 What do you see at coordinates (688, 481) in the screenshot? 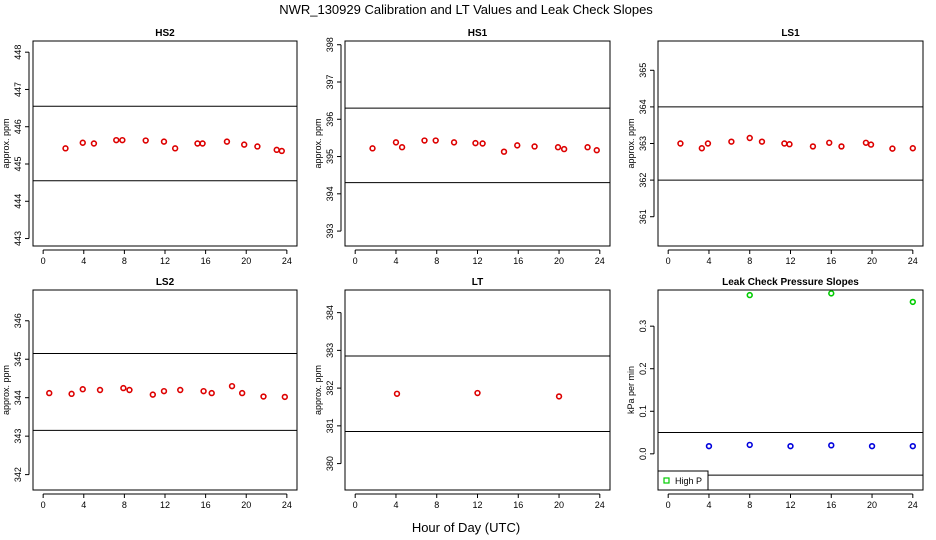
I see `legend-label: High P` at bounding box center [688, 481].